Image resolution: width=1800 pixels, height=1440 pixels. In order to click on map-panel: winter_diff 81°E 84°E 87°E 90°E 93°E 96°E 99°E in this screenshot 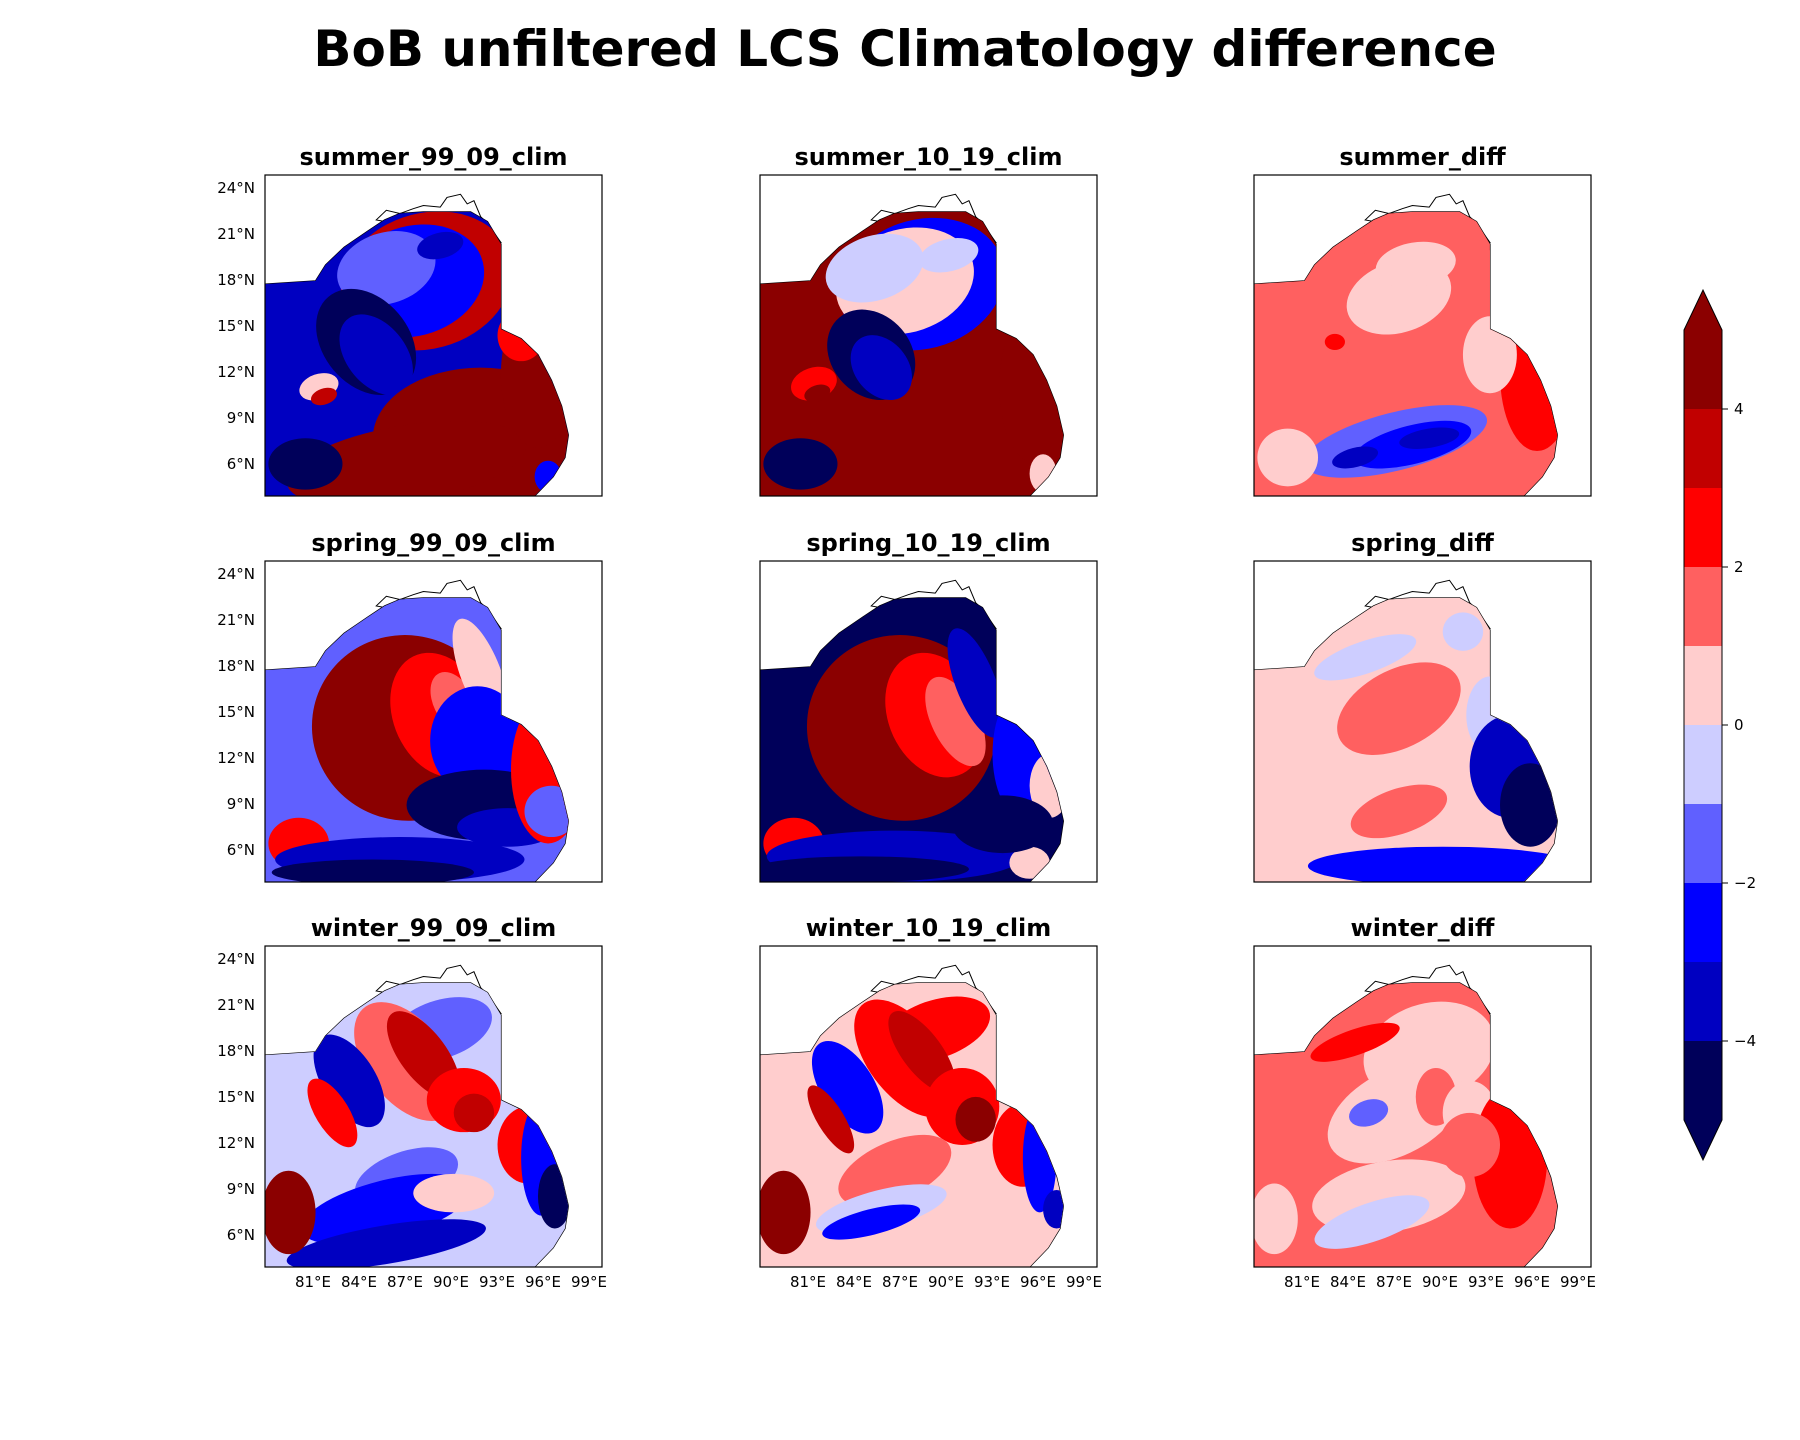, I will do `click(1424, 1102)`.